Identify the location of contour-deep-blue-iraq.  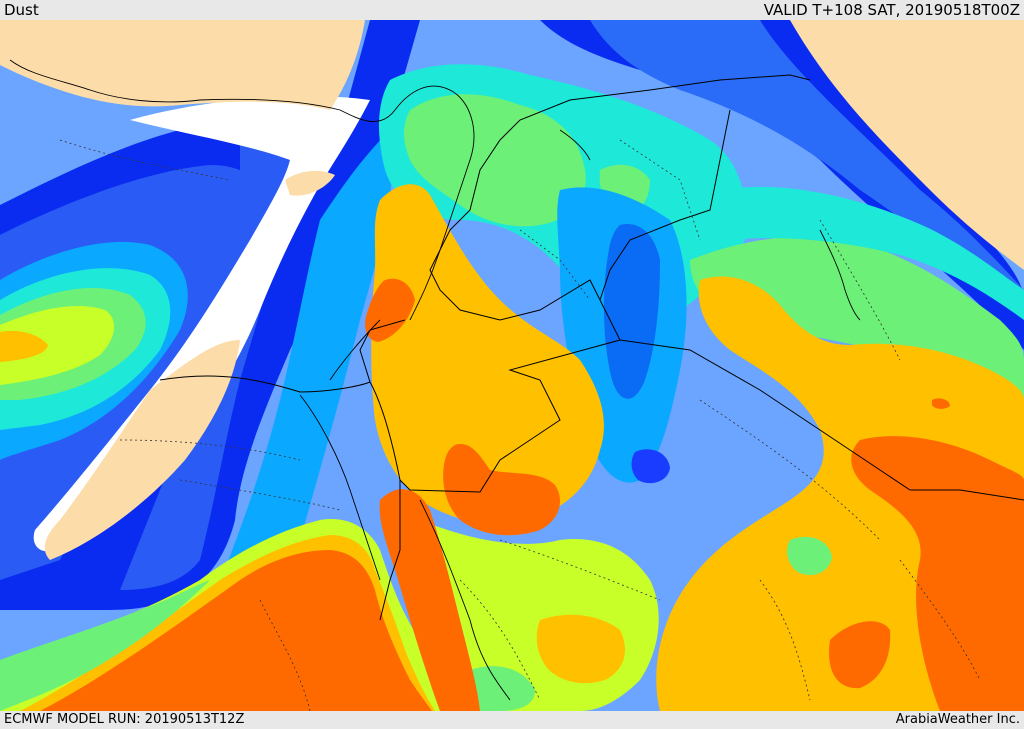
(631, 311).